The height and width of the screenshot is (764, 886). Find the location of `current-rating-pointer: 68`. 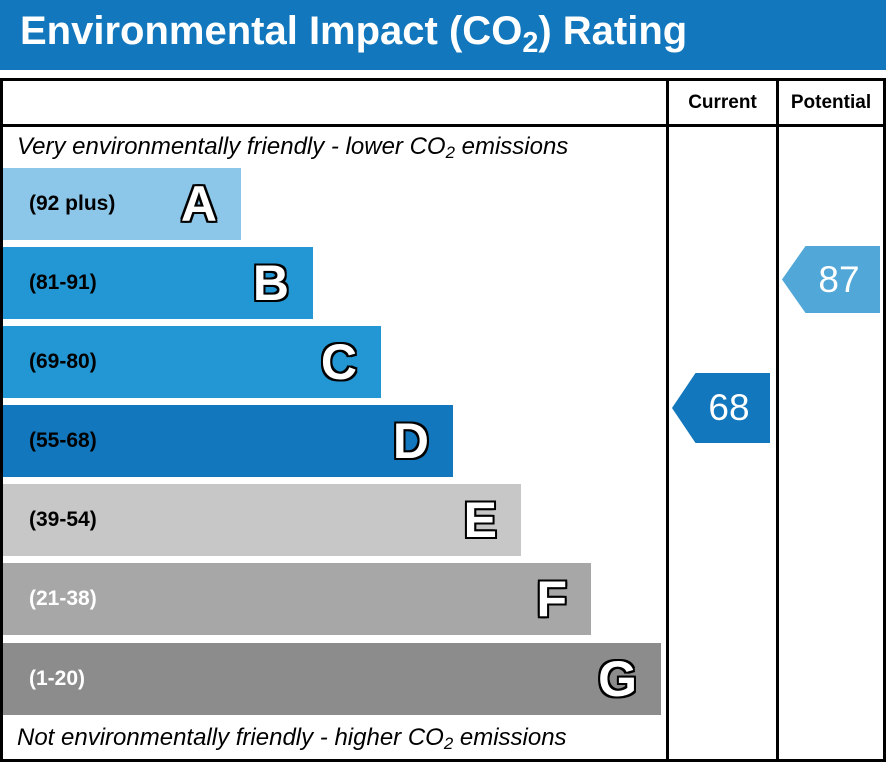

current-rating-pointer: 68 is located at coordinates (721, 408).